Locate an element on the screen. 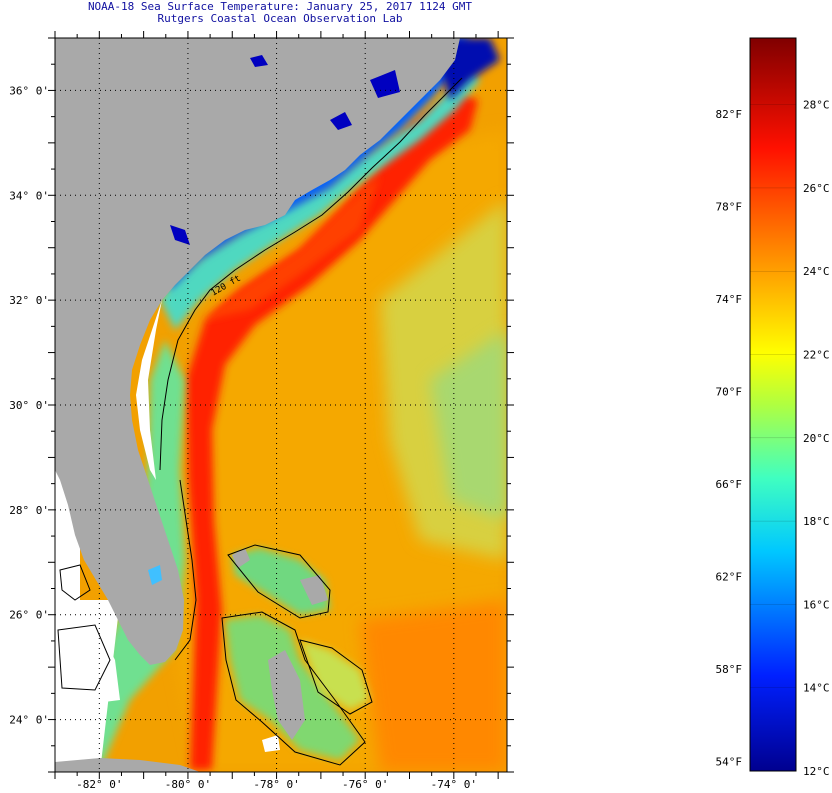 This screenshot has width=832, height=793. colorbar-c-label: 26°C is located at coordinates (816, 188).